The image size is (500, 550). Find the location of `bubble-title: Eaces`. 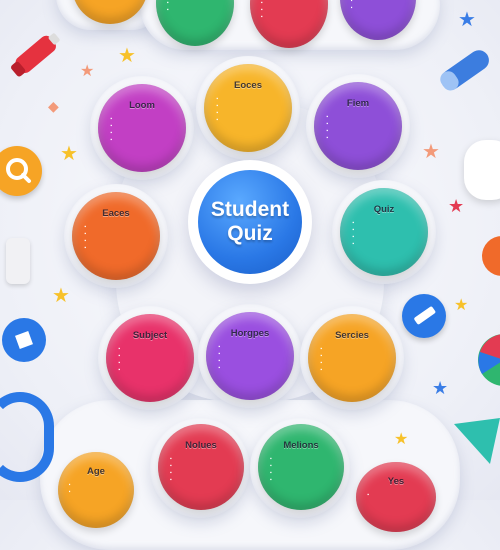

bubble-title: Eaces is located at coordinates (116, 213).